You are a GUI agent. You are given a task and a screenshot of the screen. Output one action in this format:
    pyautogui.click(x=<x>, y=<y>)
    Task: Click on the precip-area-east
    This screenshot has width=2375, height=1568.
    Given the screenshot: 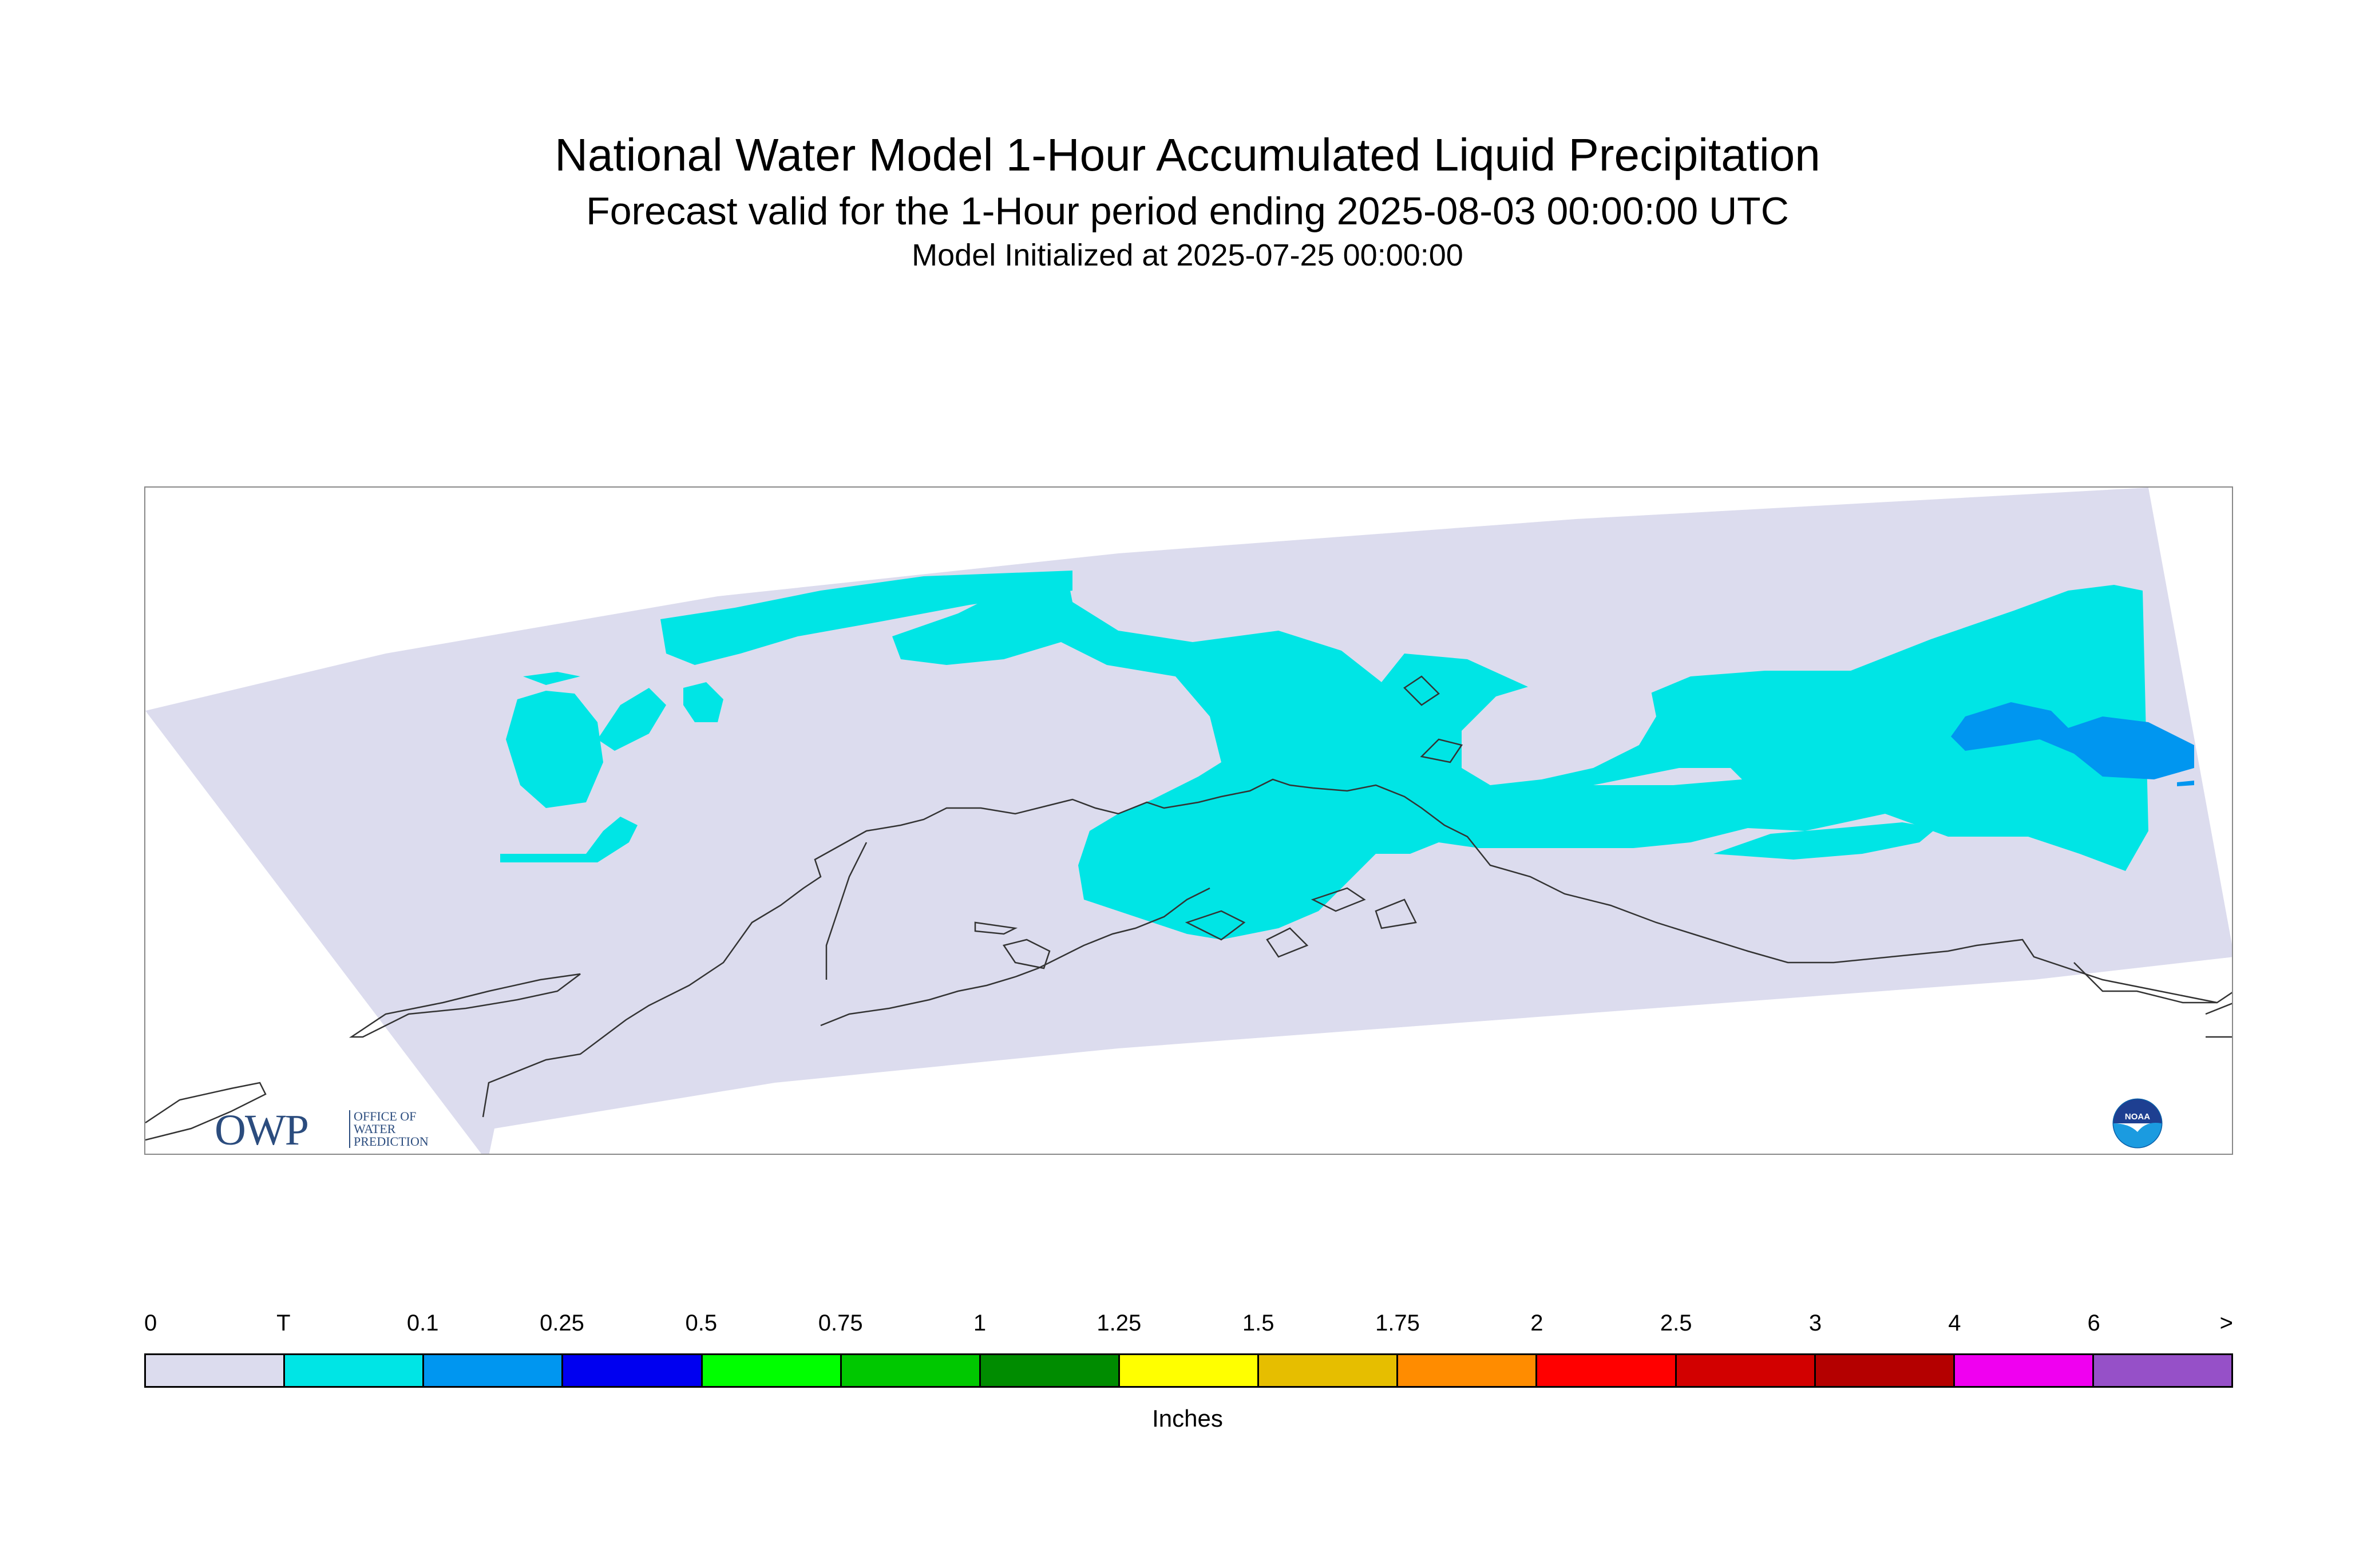 What is the action you would take?
    pyautogui.click(x=2072, y=740)
    